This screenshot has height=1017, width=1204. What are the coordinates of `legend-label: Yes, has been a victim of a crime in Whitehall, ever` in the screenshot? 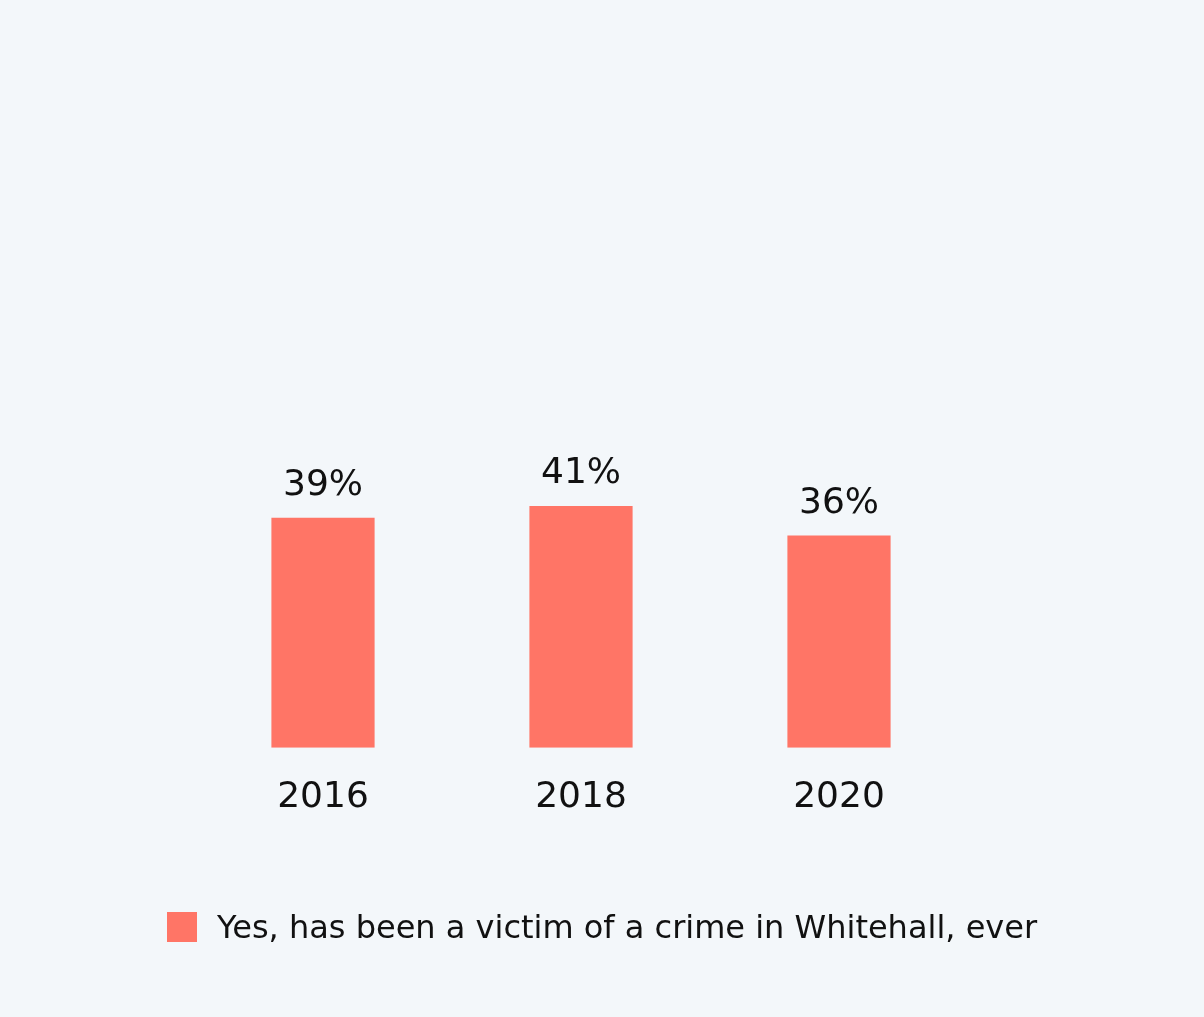 It's located at (627, 927).